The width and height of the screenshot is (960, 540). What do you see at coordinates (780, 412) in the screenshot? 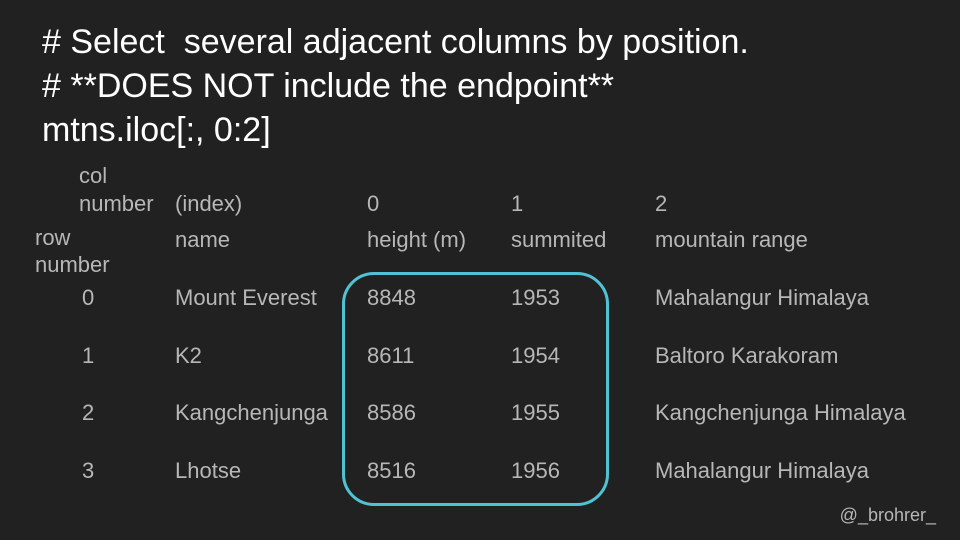
I see `row-range: Kangchenjunga Himalaya` at bounding box center [780, 412].